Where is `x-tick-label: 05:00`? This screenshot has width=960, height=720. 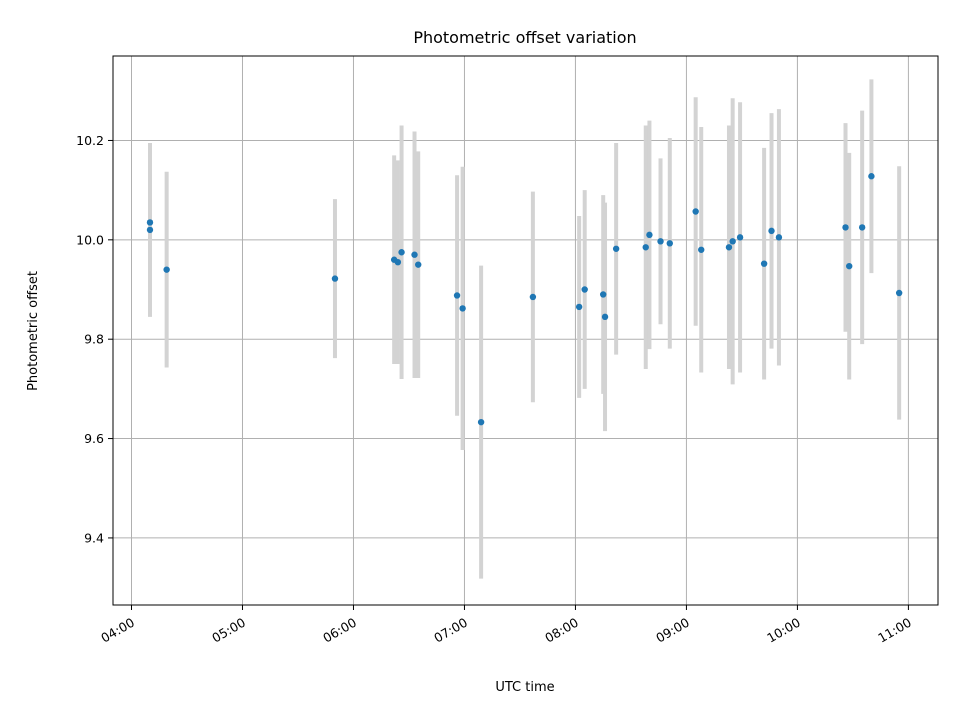 x-tick-label: 05:00 is located at coordinates (228, 630).